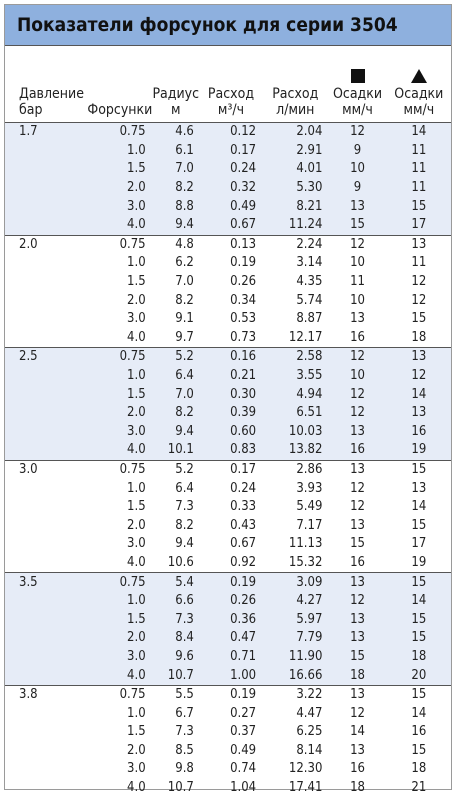 The width and height of the screenshot is (459, 797). What do you see at coordinates (228, 206) in the screenshot?
I see `row: 3.0 8.8 0.49 8.21 13 15` at bounding box center [228, 206].